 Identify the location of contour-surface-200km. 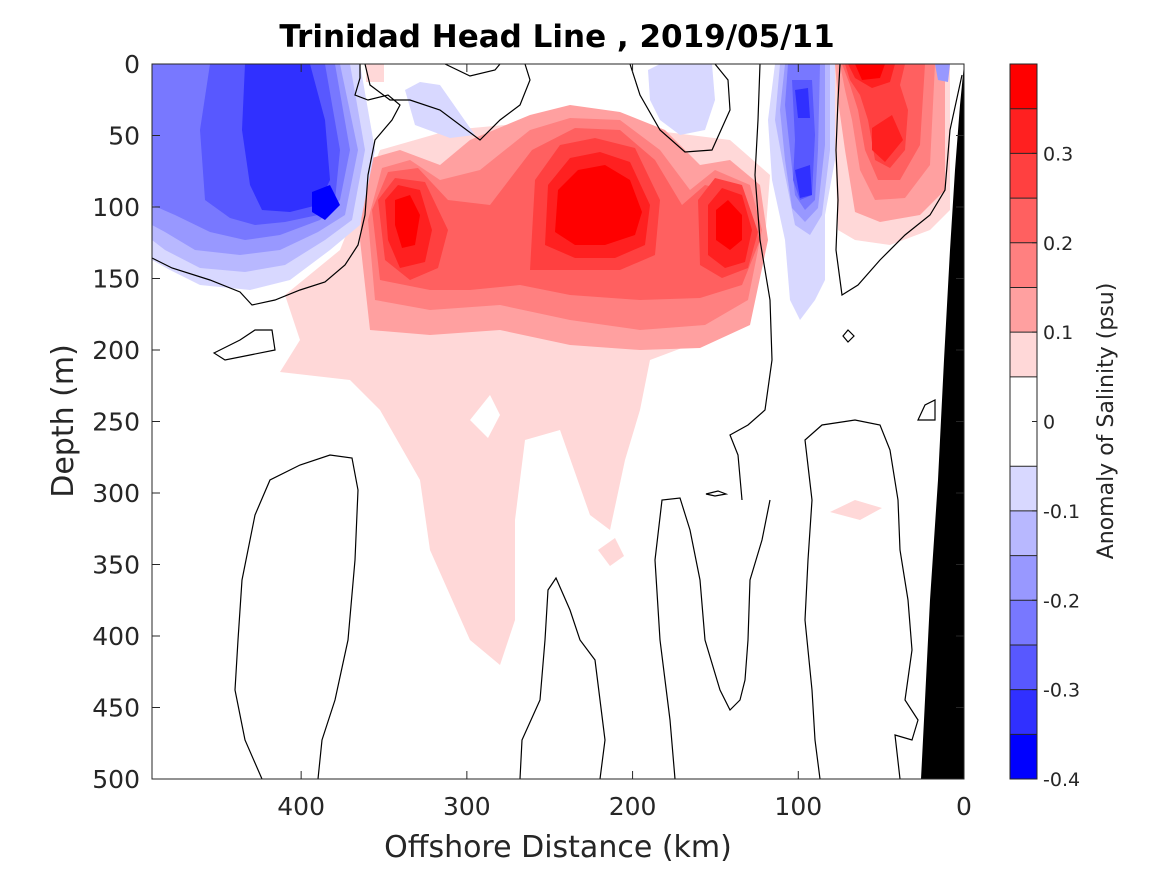
(680, 108).